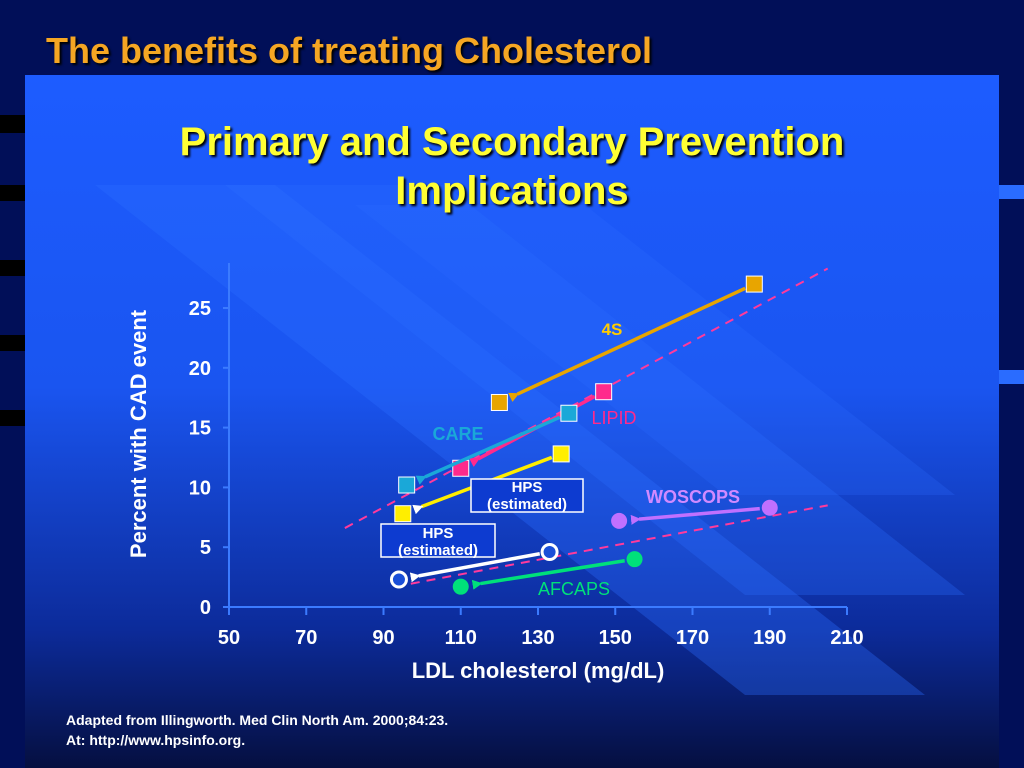 The height and width of the screenshot is (768, 1024). I want to click on x-tick-label: 70, so click(306, 638).